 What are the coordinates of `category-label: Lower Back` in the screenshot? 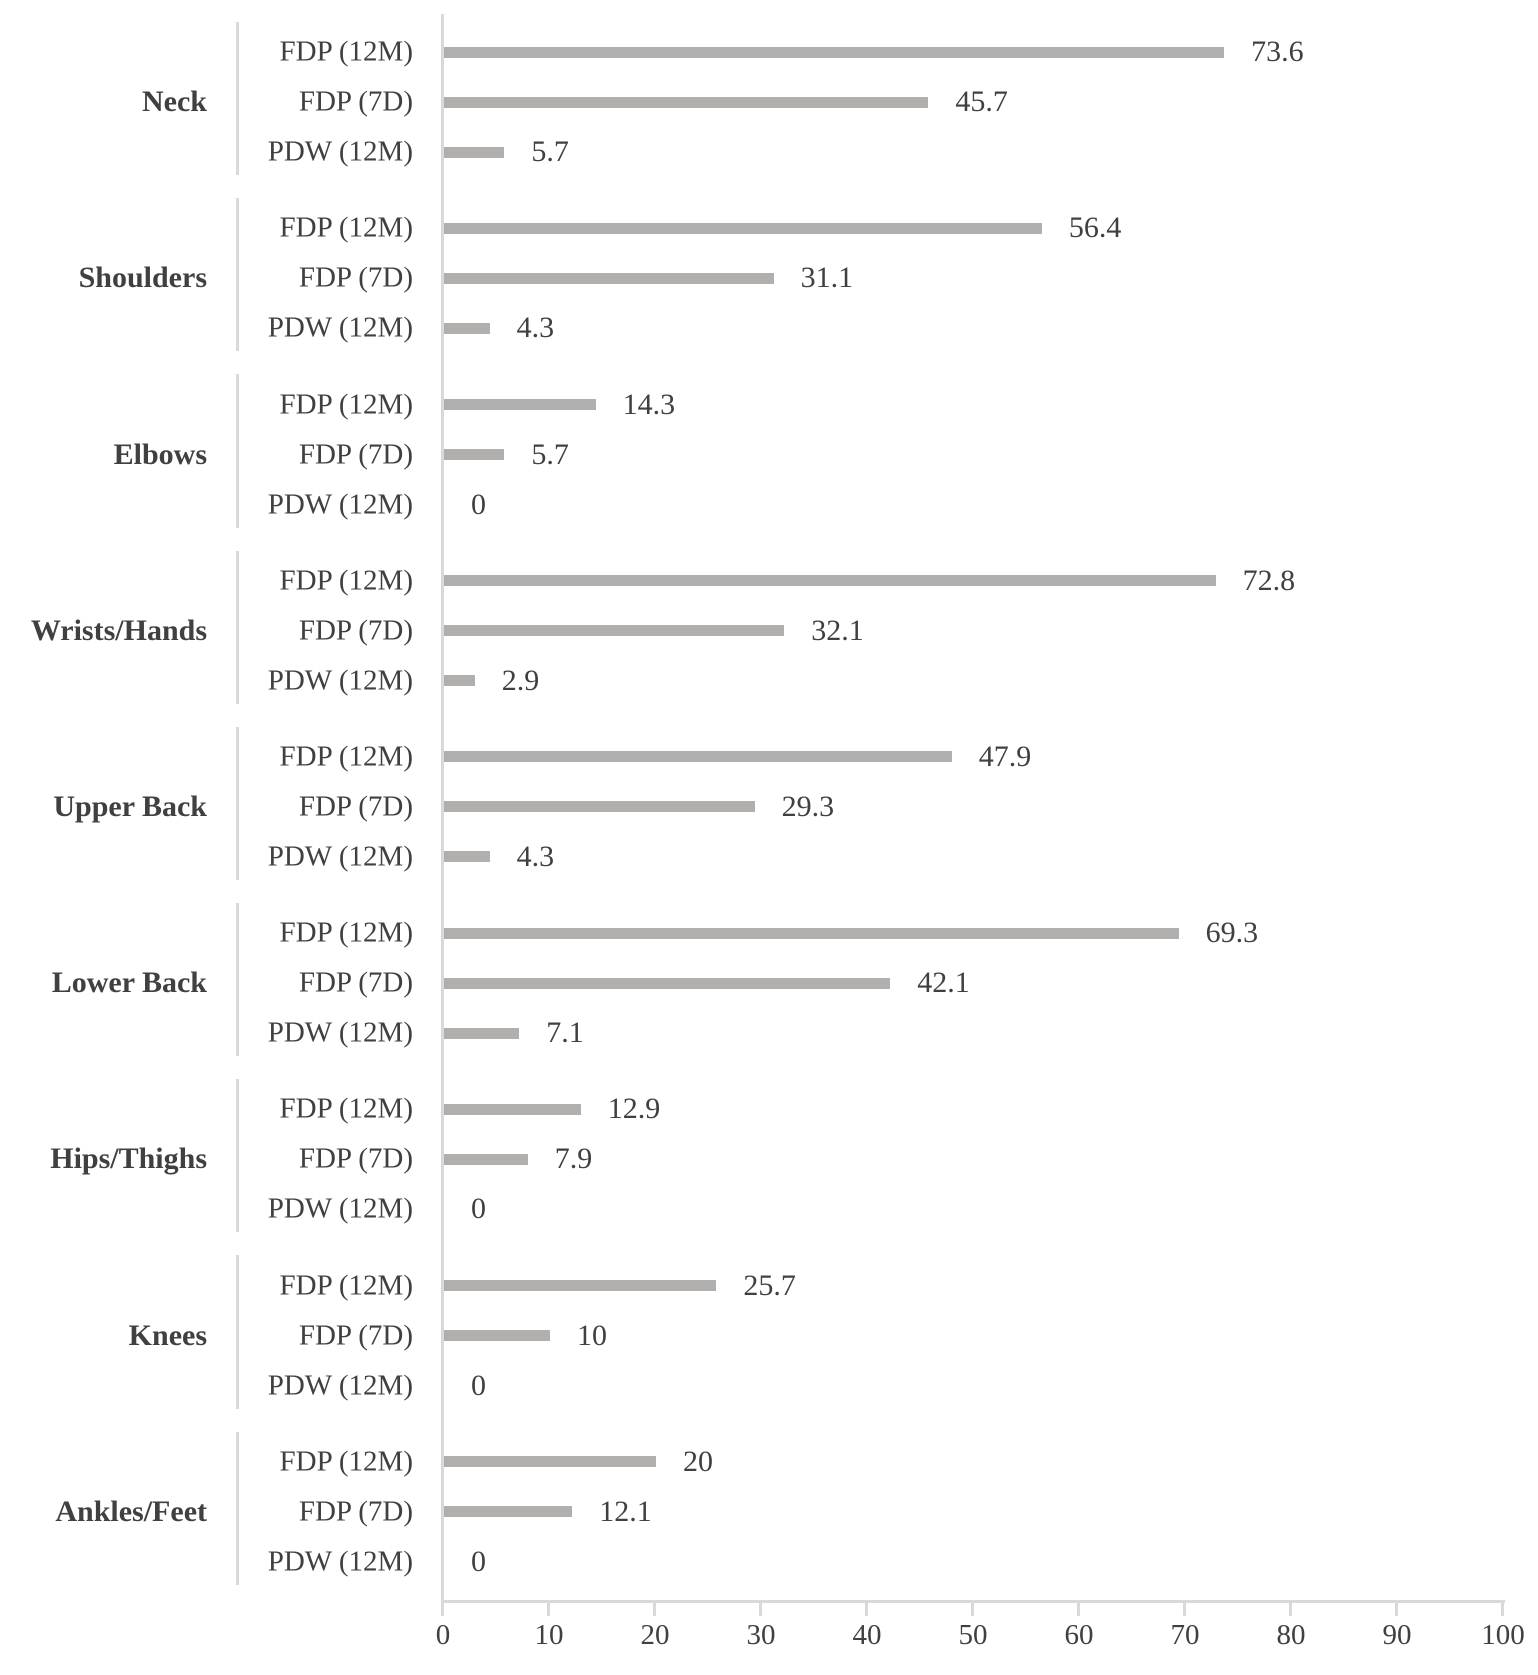 It's located at (129, 983).